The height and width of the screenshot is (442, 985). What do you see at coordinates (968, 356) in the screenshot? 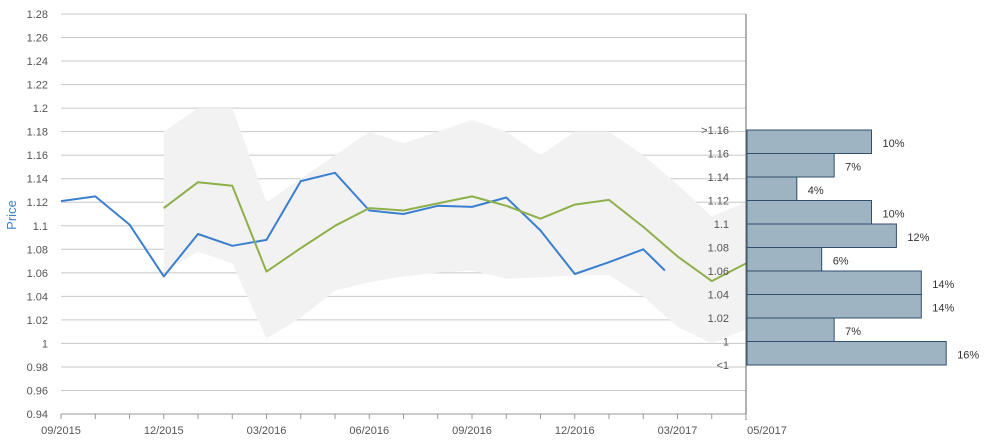
I see `histogram-percent-label: 16%` at bounding box center [968, 356].